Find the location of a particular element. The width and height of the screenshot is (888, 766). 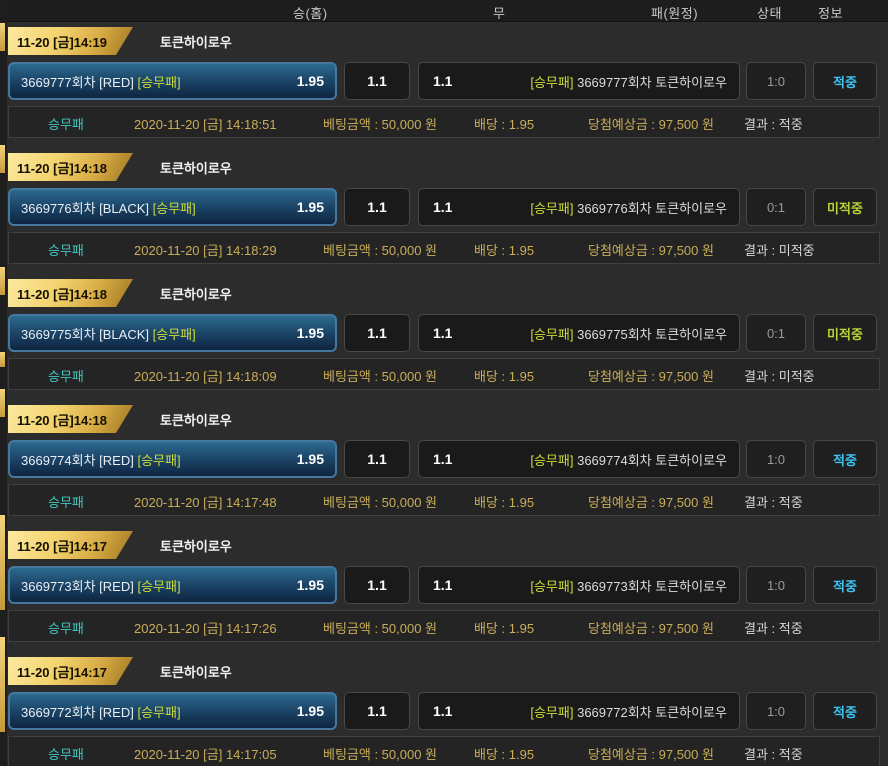

home-pick-button: 3669775회차 [BLACK] [승무패] 1.95 is located at coordinates (172, 333).